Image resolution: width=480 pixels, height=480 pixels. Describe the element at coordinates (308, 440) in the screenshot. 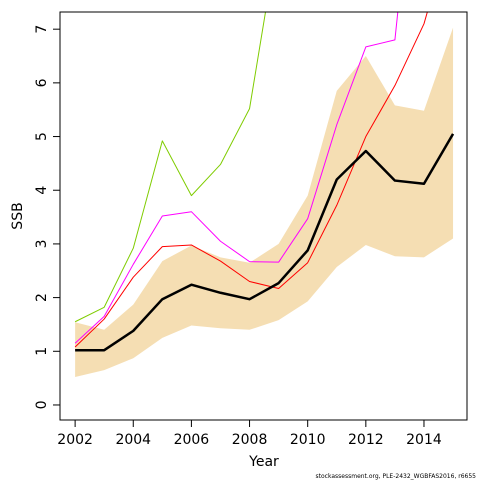

I see `x-tick-label: 2010` at that location.